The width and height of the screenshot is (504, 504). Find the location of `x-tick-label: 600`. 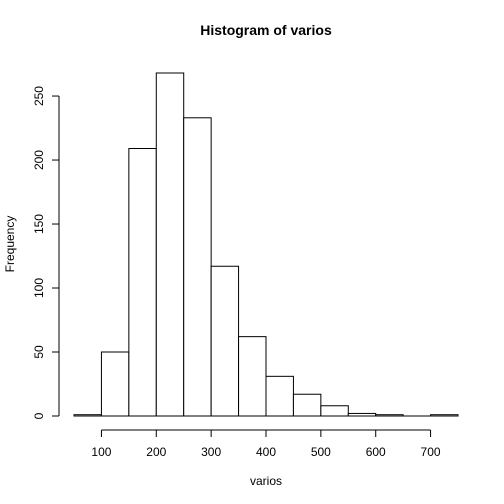

x-tick-label: 600 is located at coordinates (376, 452).